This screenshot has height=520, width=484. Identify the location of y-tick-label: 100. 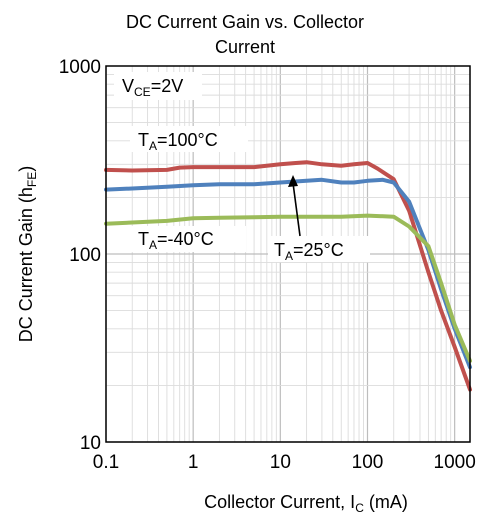
(85, 255).